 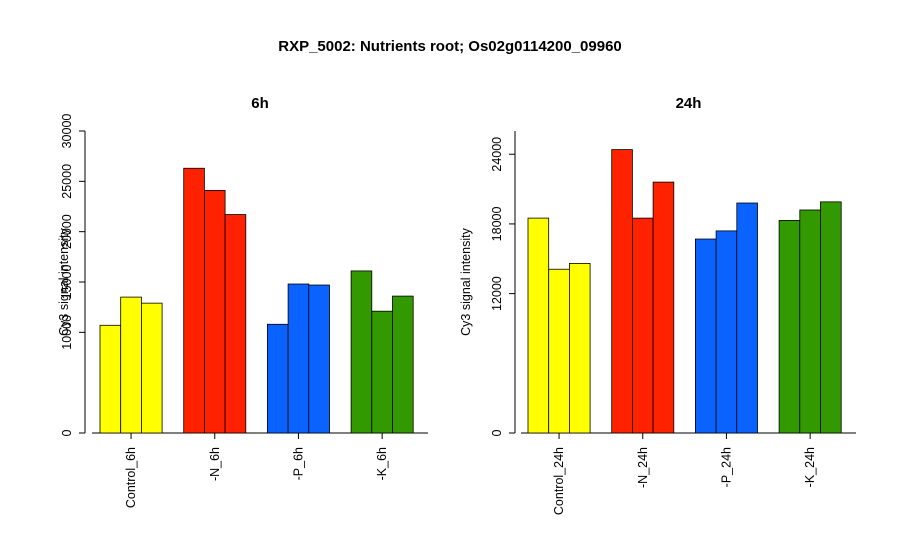 What do you see at coordinates (466, 281) in the screenshot?
I see `y-axis-label-1: Cy3 signal intensity` at bounding box center [466, 281].